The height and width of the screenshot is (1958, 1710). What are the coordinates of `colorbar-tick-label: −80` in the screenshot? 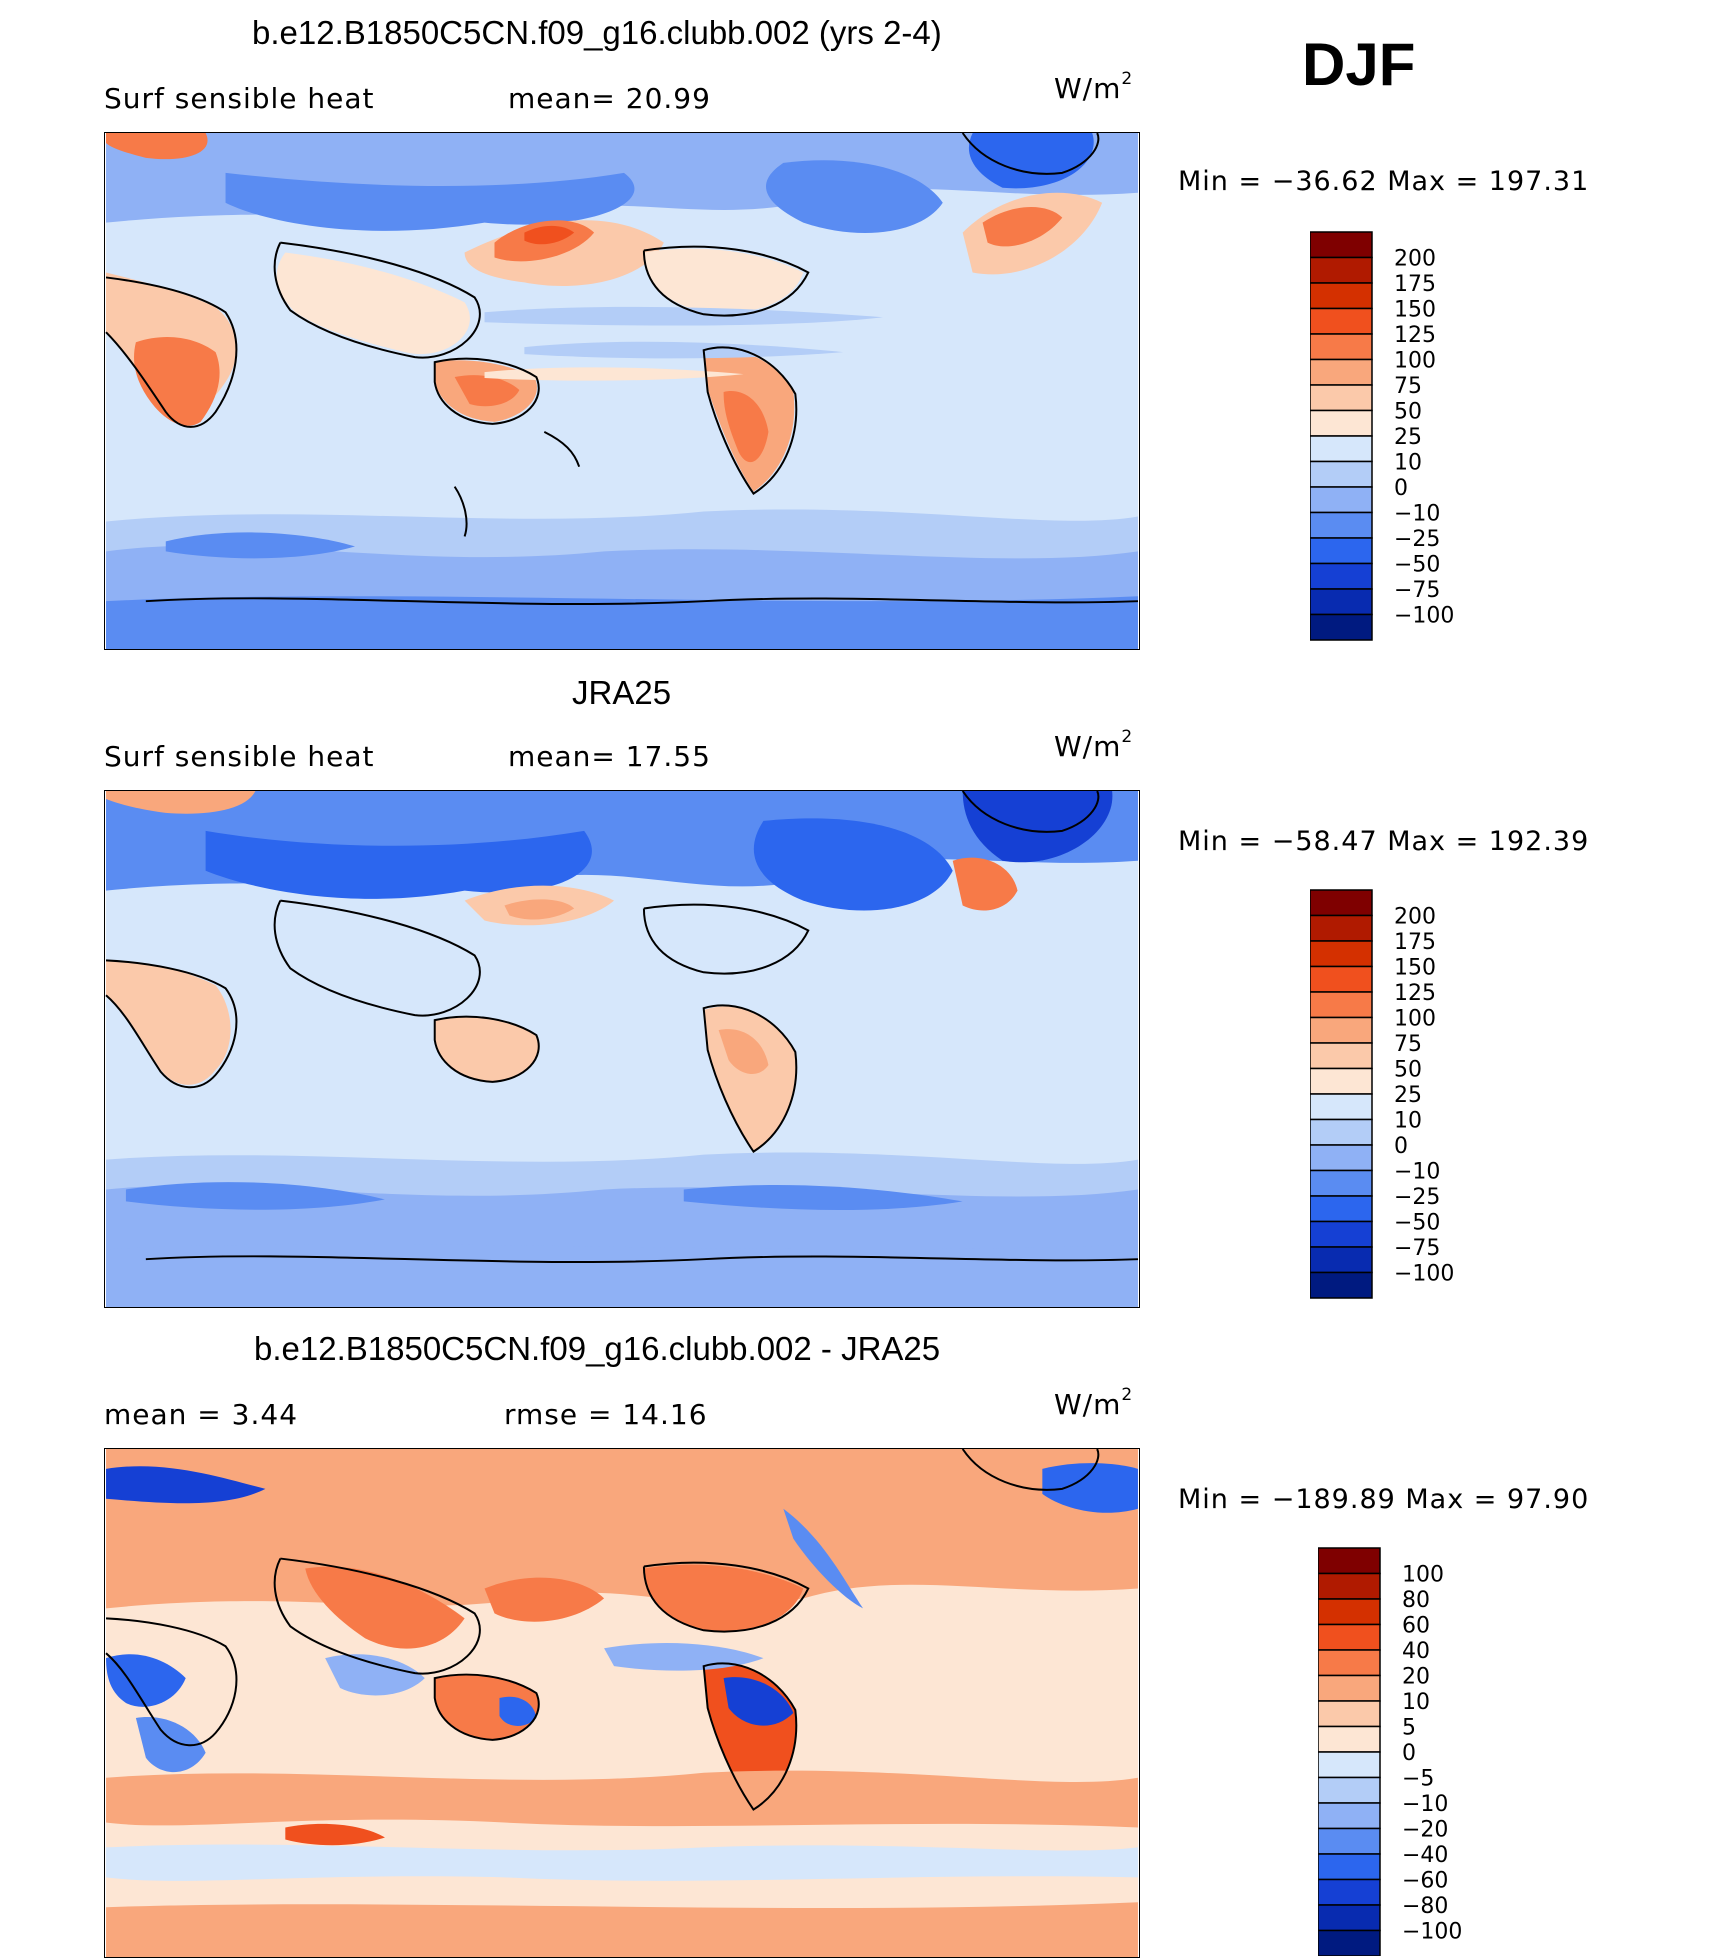 It's located at (1425, 1906).